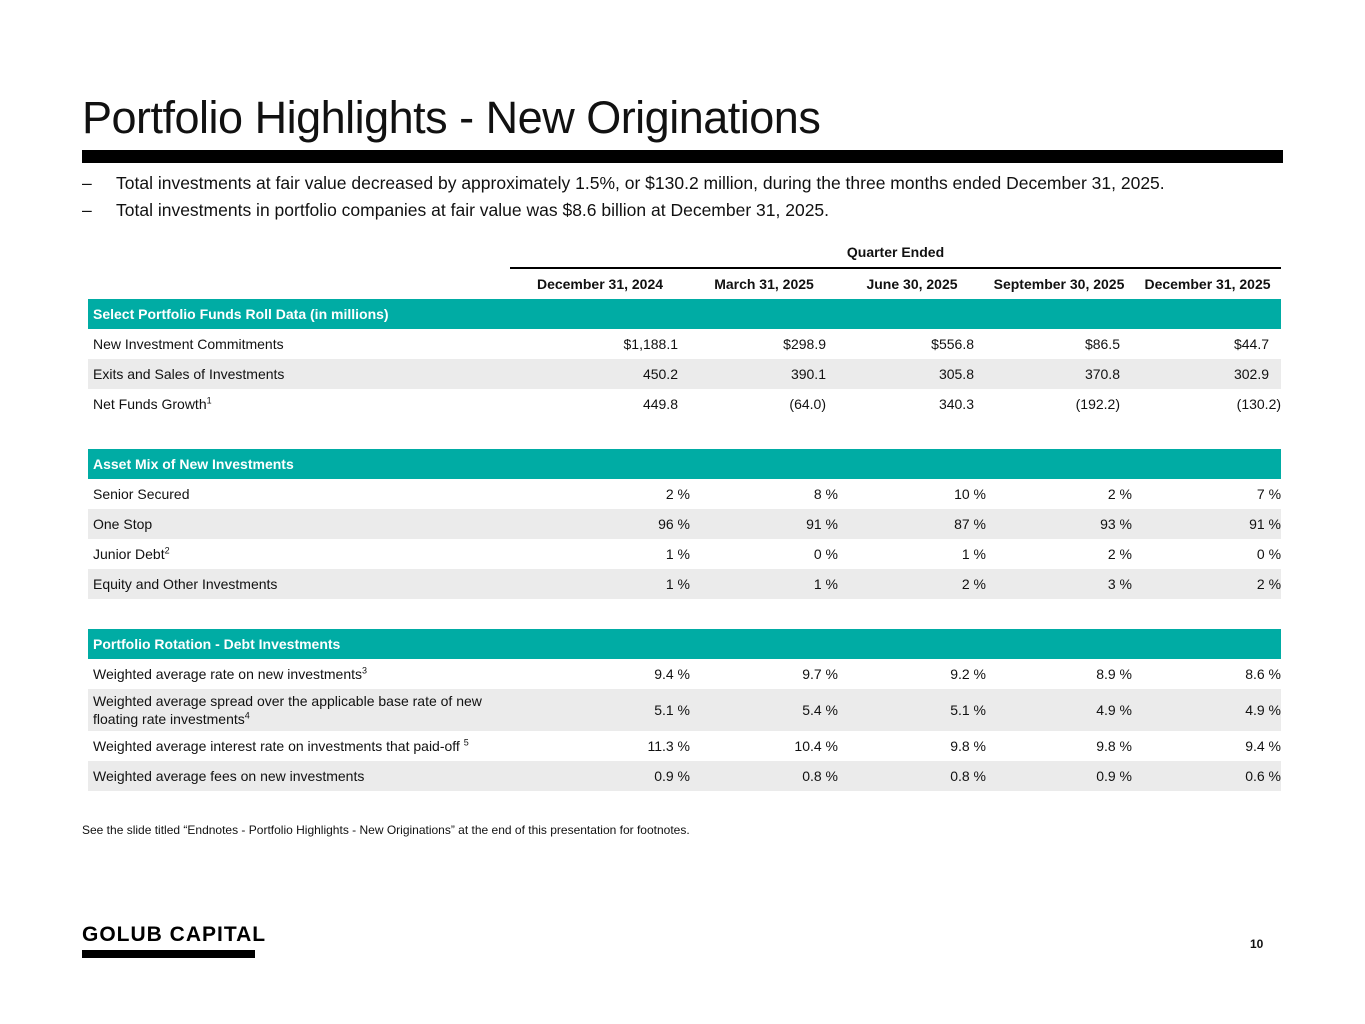 This screenshot has width=1365, height=1024. Describe the element at coordinates (912, 776) in the screenshot. I see `table-cell: 0.8 %` at that location.